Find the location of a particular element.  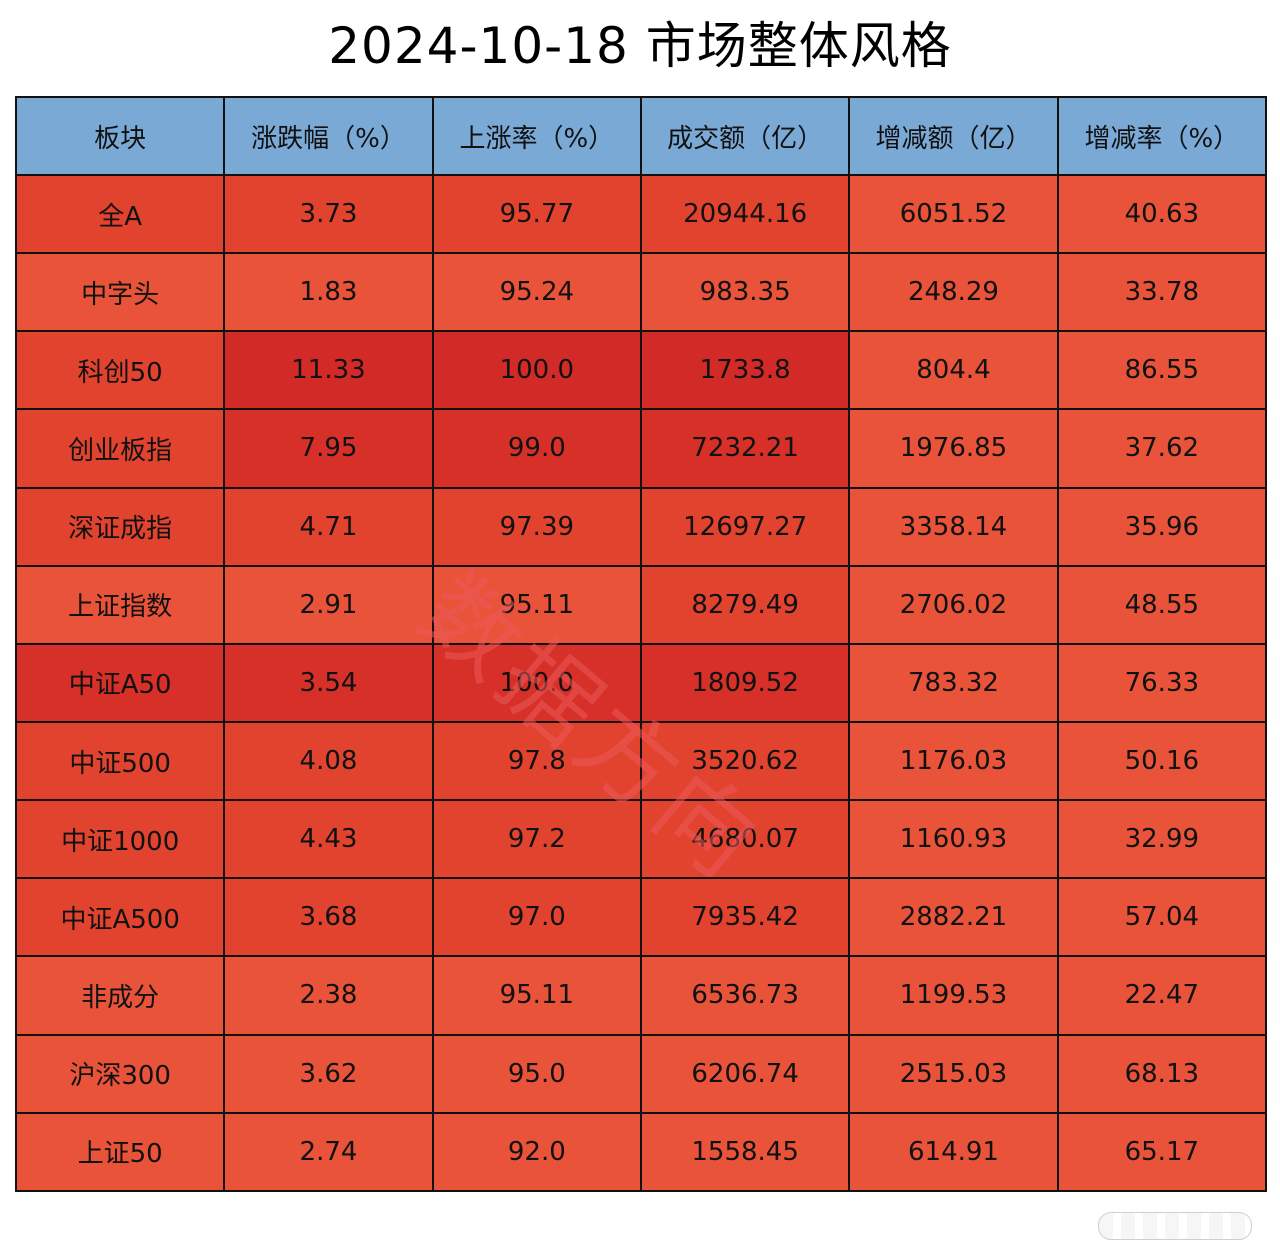

column-header: 涨跌幅（%） is located at coordinates (328, 136).